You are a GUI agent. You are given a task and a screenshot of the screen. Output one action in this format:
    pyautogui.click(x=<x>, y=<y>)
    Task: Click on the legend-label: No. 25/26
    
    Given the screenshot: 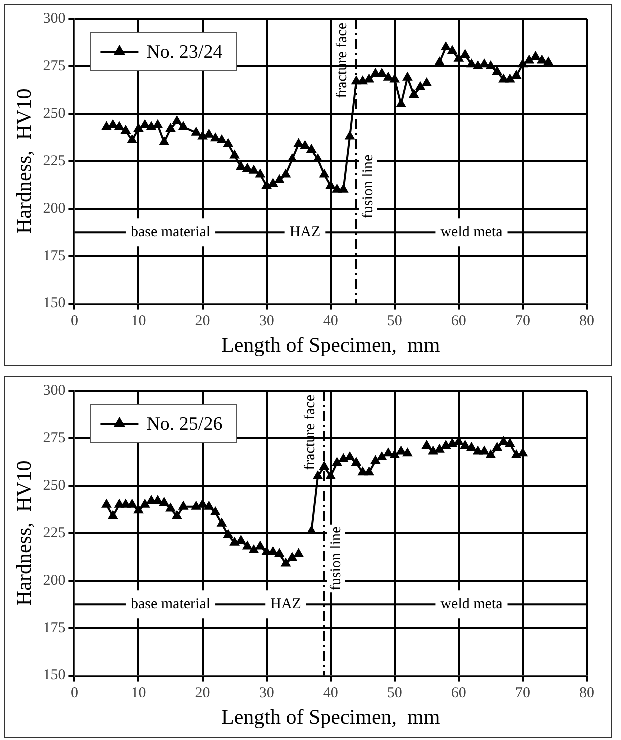 What is the action you would take?
    pyautogui.click(x=184, y=424)
    